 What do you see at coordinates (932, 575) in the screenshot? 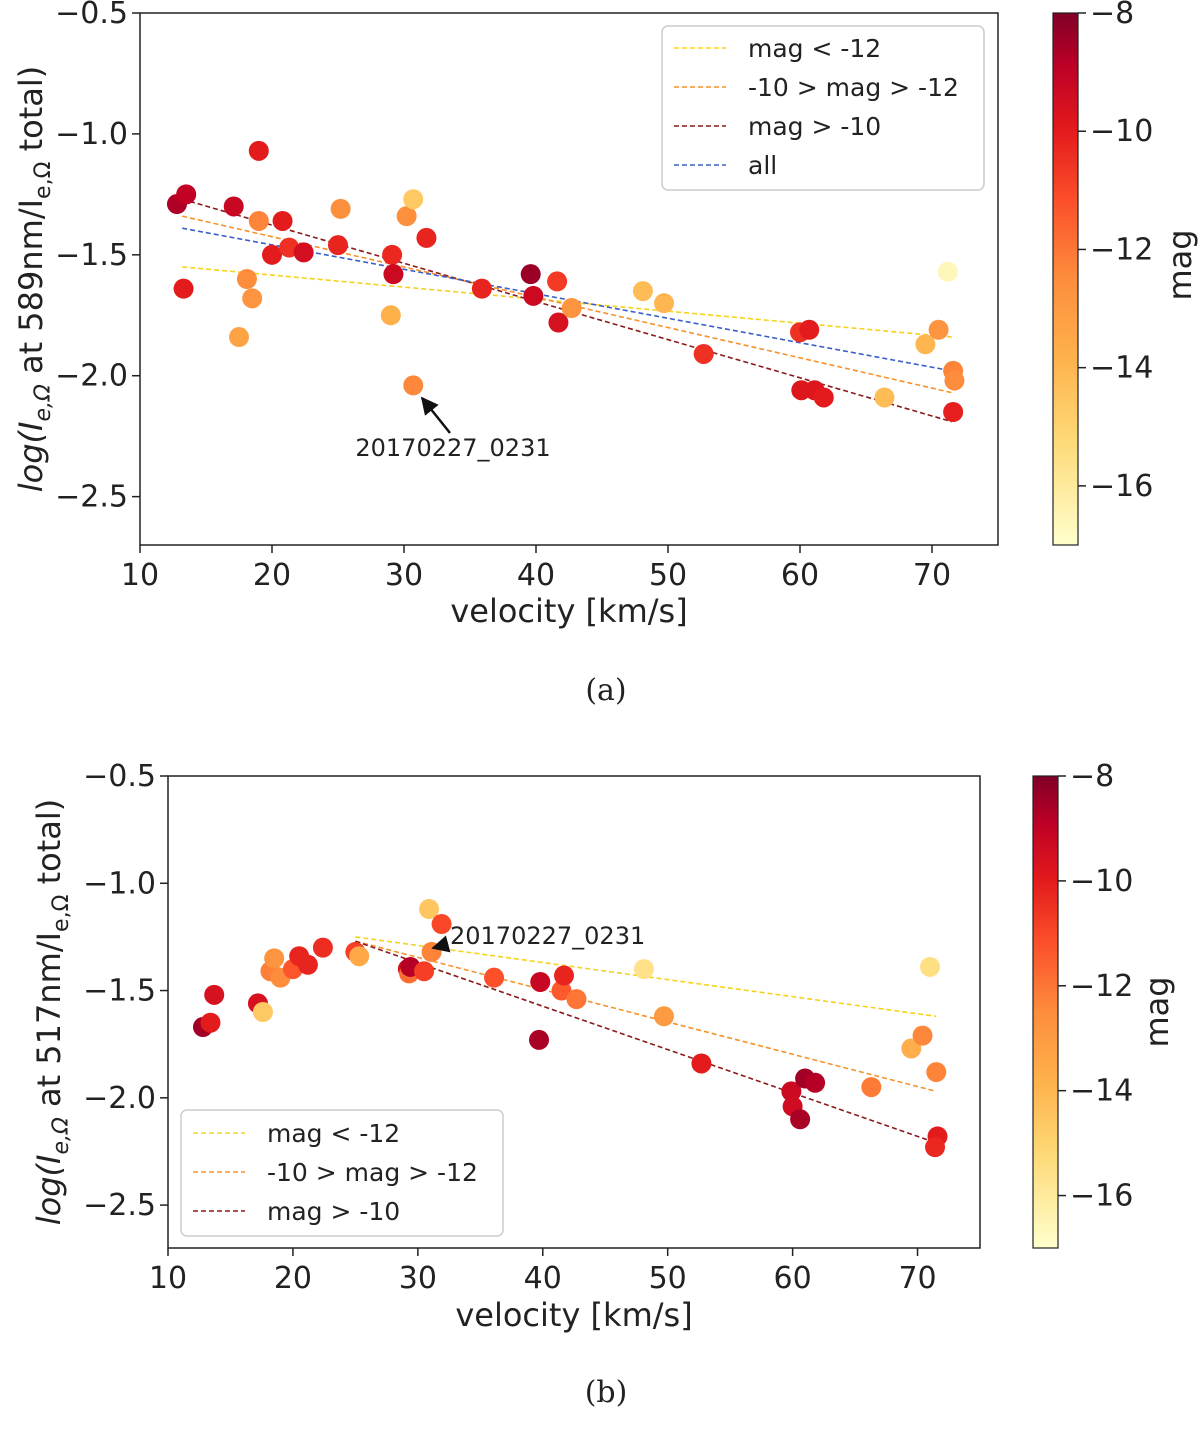
I see `panel-a-xtick-label: 70` at bounding box center [932, 575].